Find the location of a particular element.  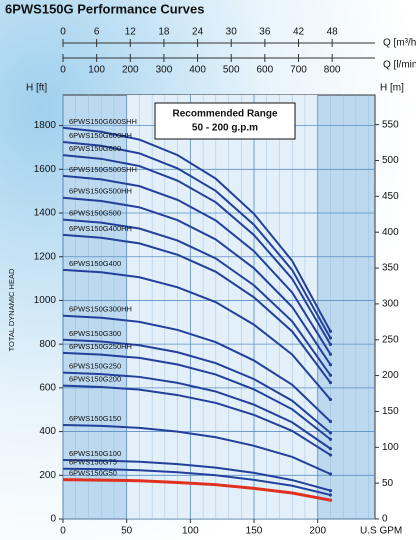

top-tick-label: 500 is located at coordinates (231, 70).